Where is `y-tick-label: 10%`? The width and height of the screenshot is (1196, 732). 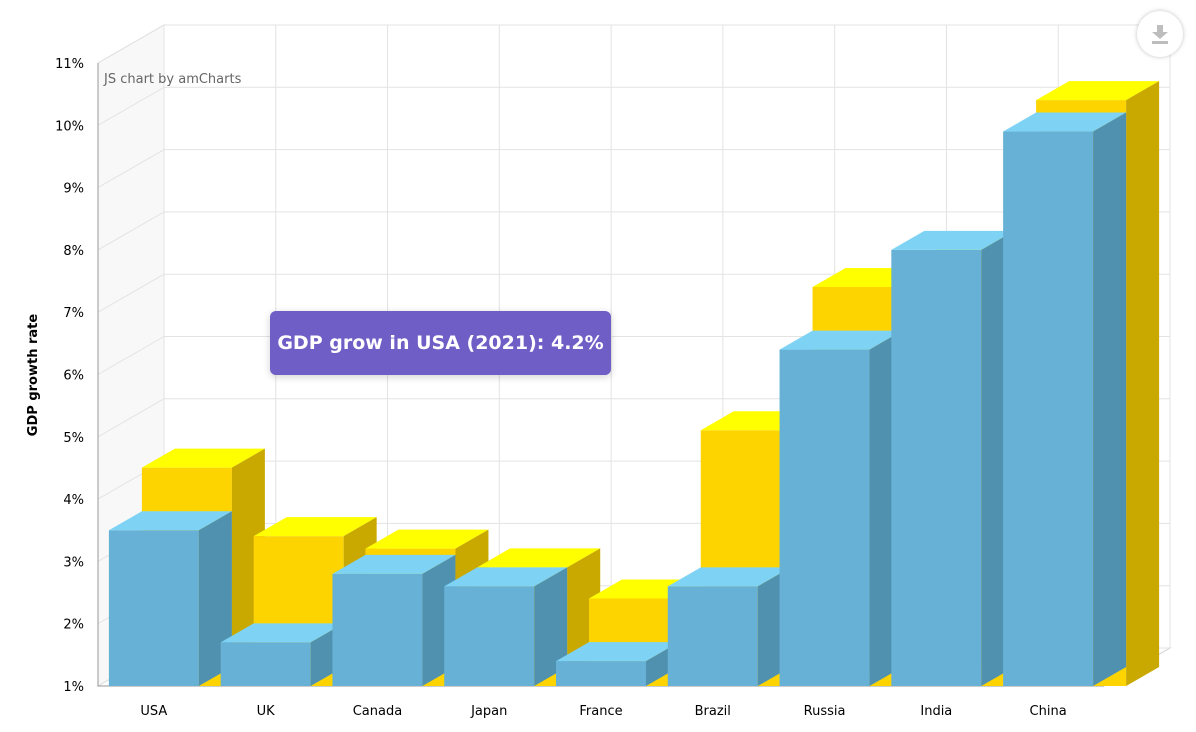
y-tick-label: 10% is located at coordinates (69, 126).